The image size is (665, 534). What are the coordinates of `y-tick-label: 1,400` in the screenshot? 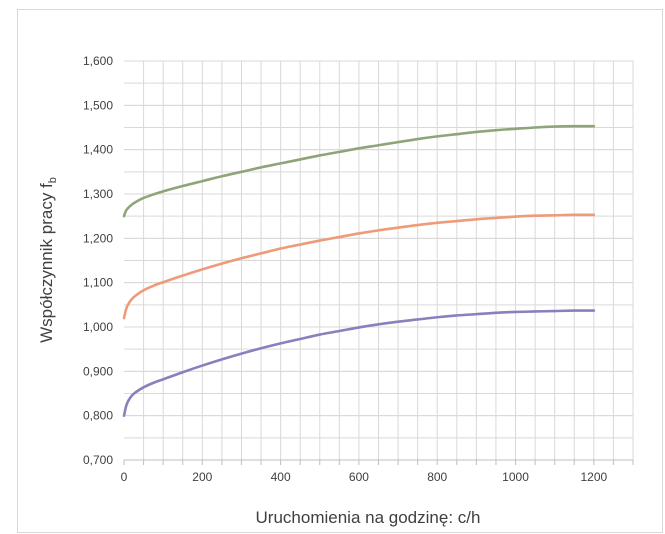 It's located at (98, 150).